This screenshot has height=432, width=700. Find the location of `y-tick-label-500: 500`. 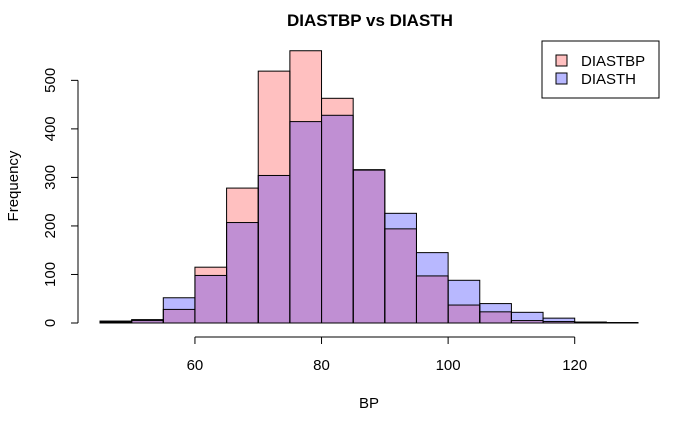

y-tick-label-500: 500 is located at coordinates (50, 80).